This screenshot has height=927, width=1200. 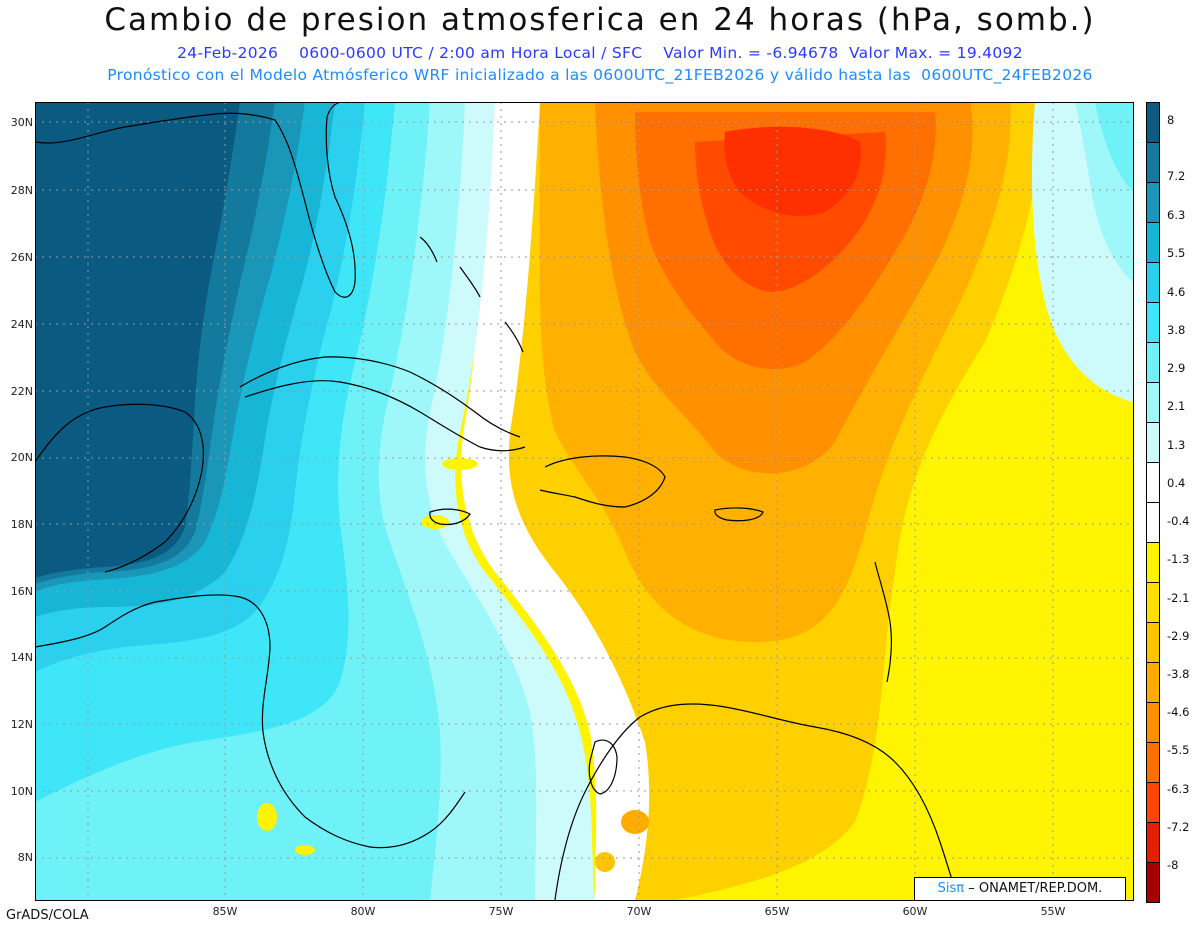 I want to click on colorbar-label-0-4: 0.4, so click(x=1176, y=483).